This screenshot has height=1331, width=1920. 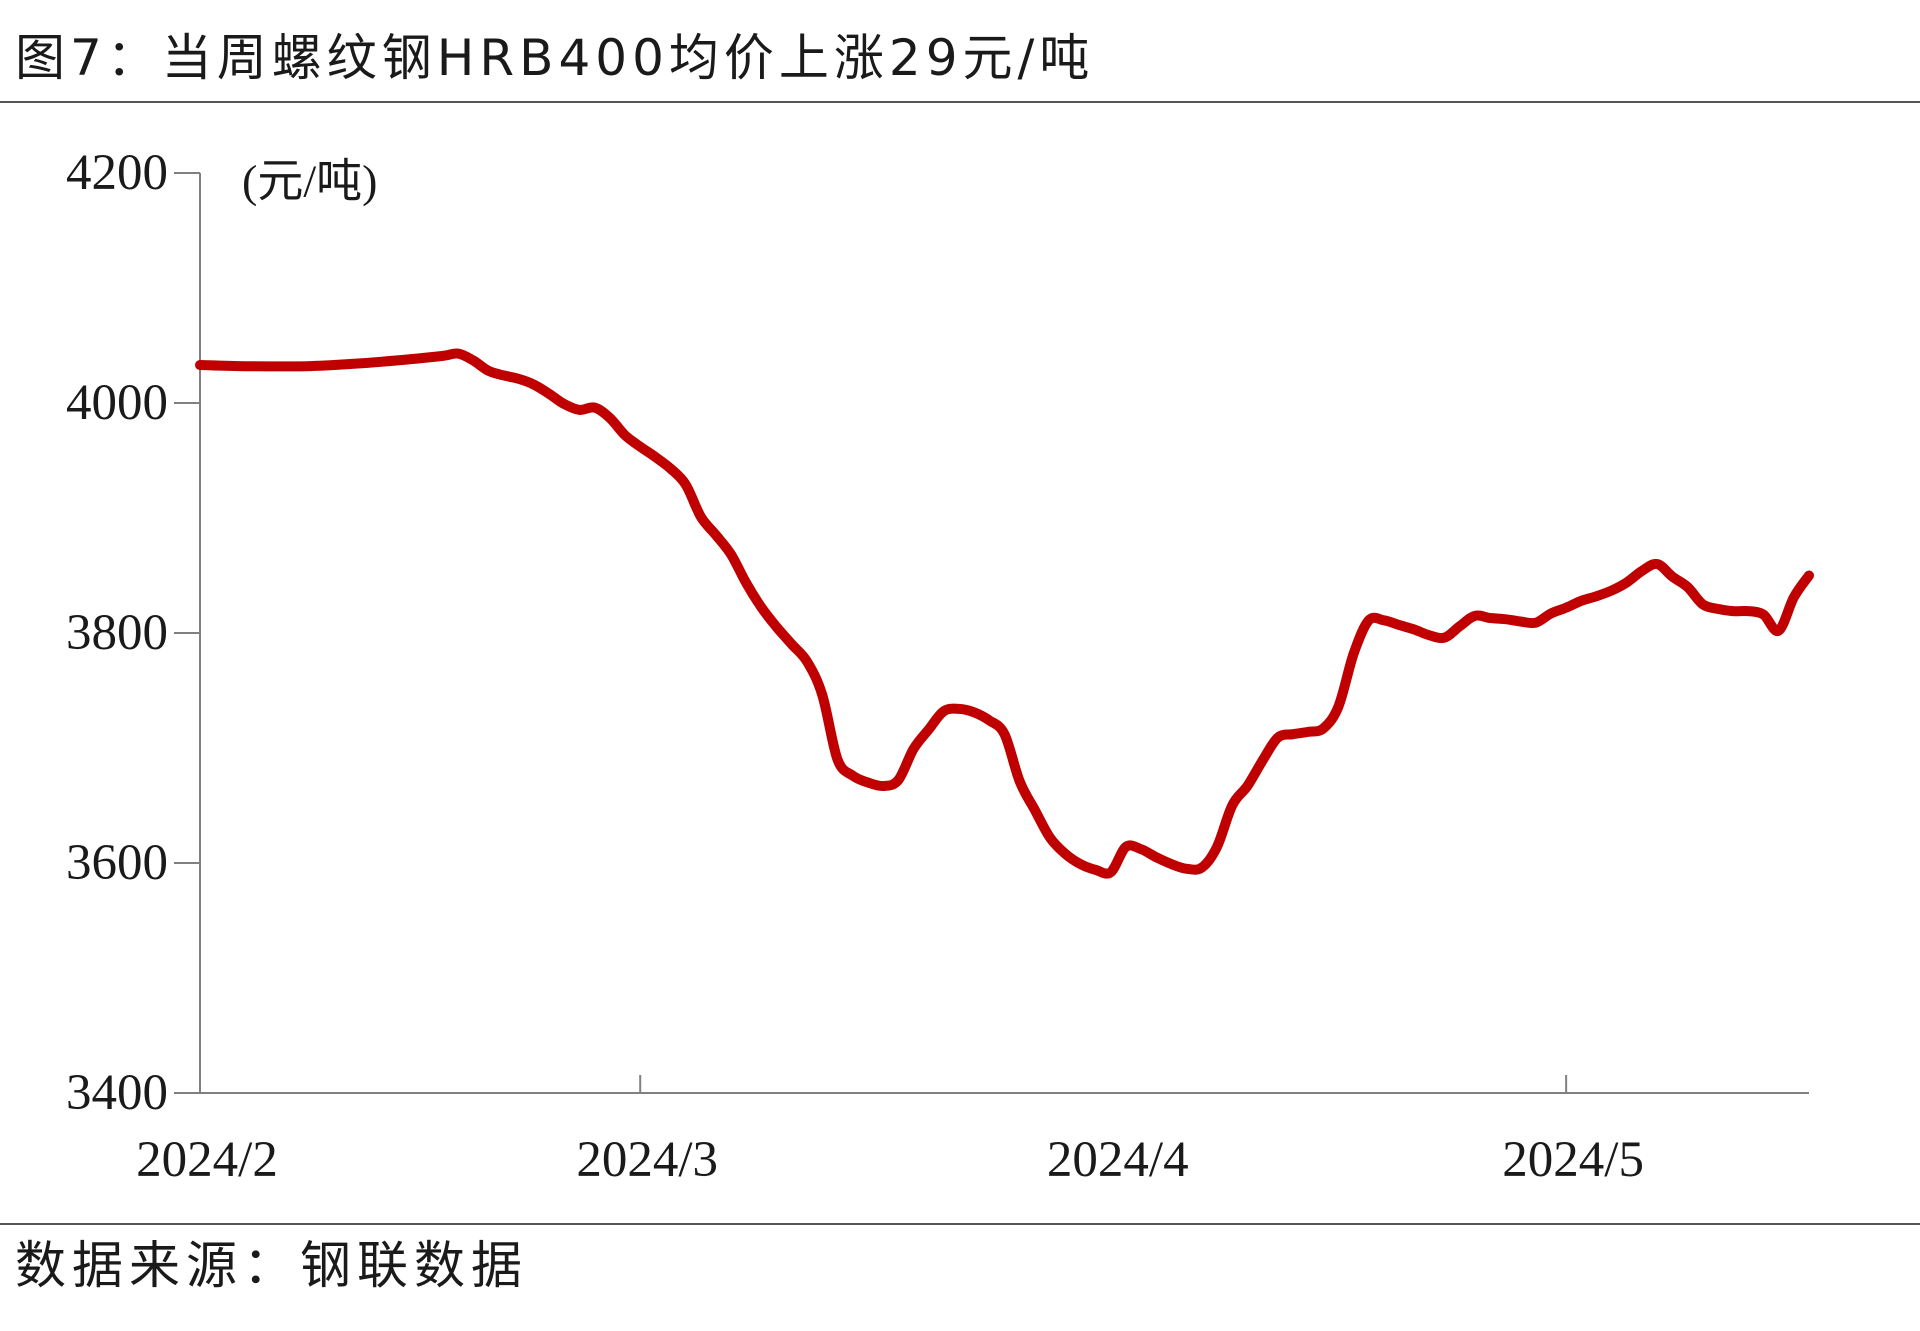 What do you see at coordinates (309, 181) in the screenshot?
I see `y-axis-unit-label: (元/吨)` at bounding box center [309, 181].